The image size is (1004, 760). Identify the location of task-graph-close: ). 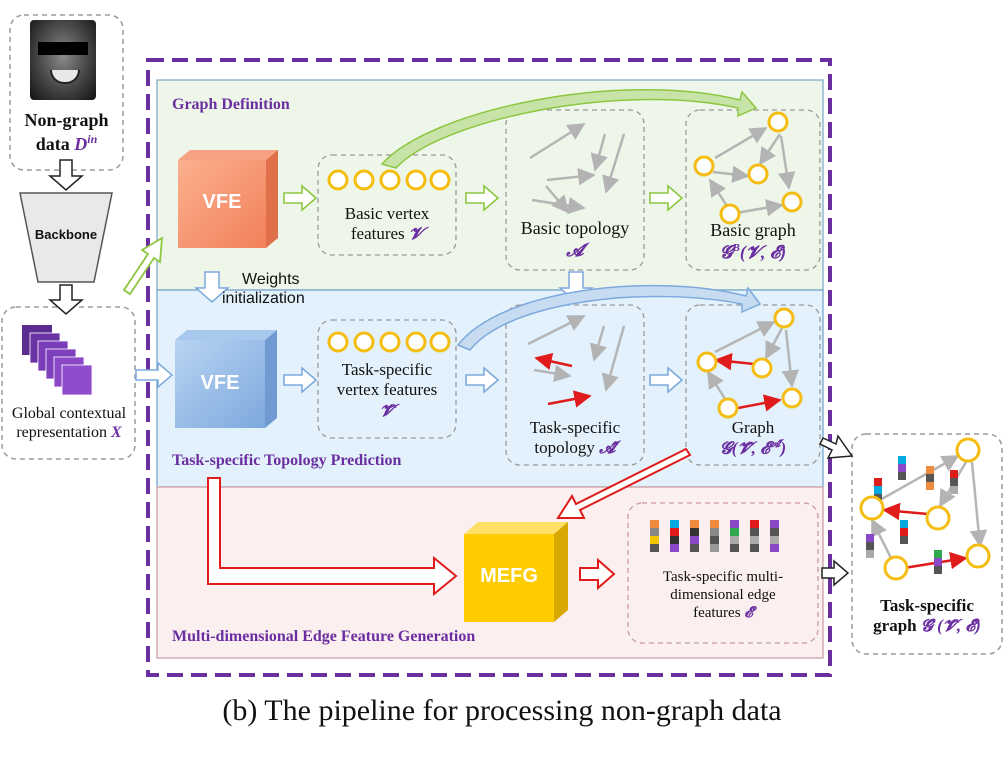
(783, 449).